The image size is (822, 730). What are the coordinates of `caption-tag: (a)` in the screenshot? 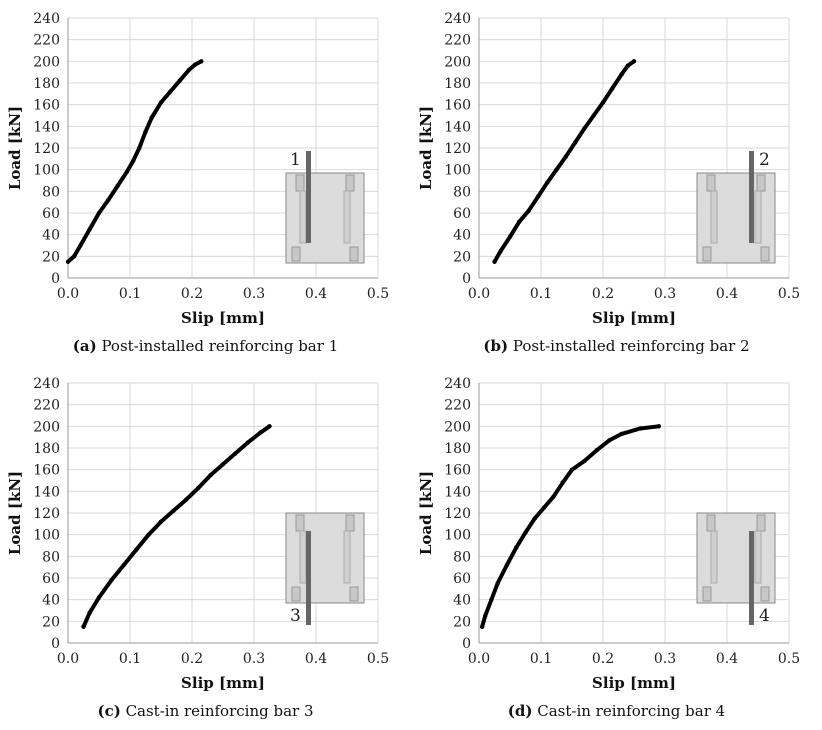 It's located at (84, 346).